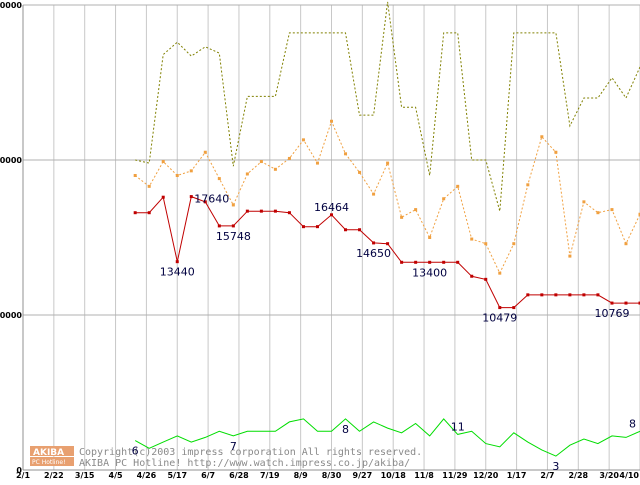  What do you see at coordinates (429, 272) in the screenshot?
I see `data-label: 13400` at bounding box center [429, 272].